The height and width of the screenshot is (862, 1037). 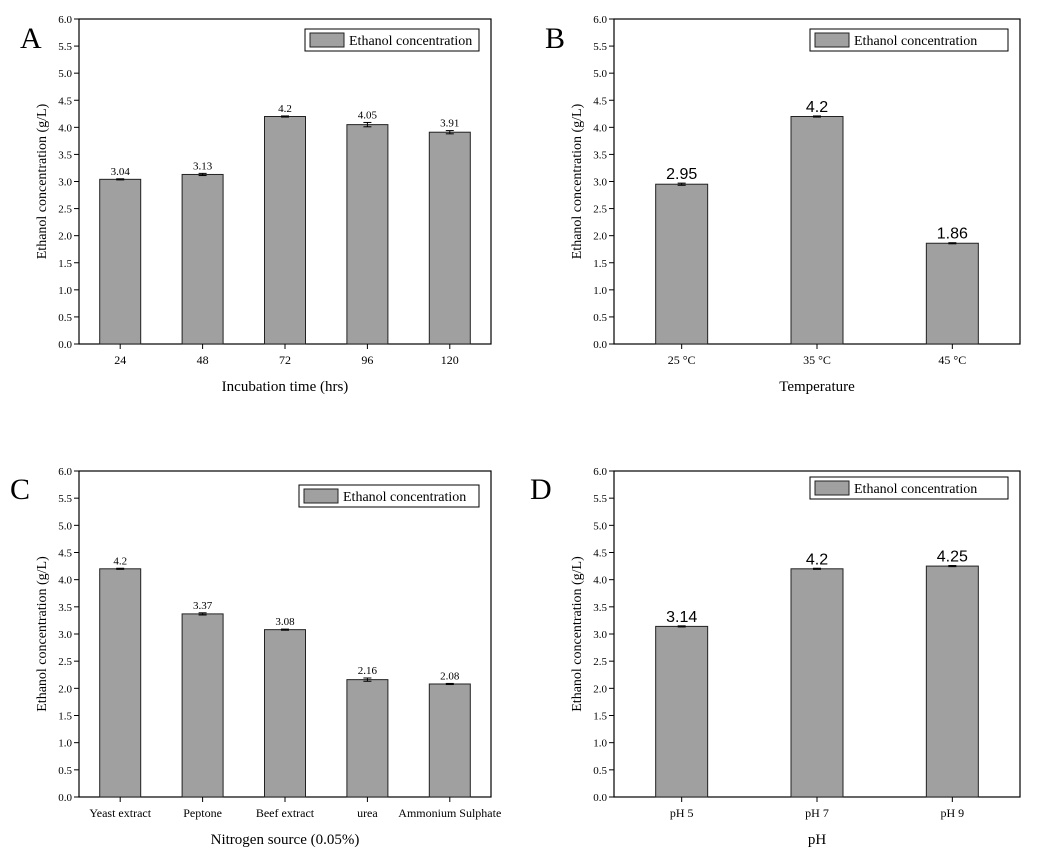 I want to click on x-tick-label: 35 °C, so click(x=817, y=360).